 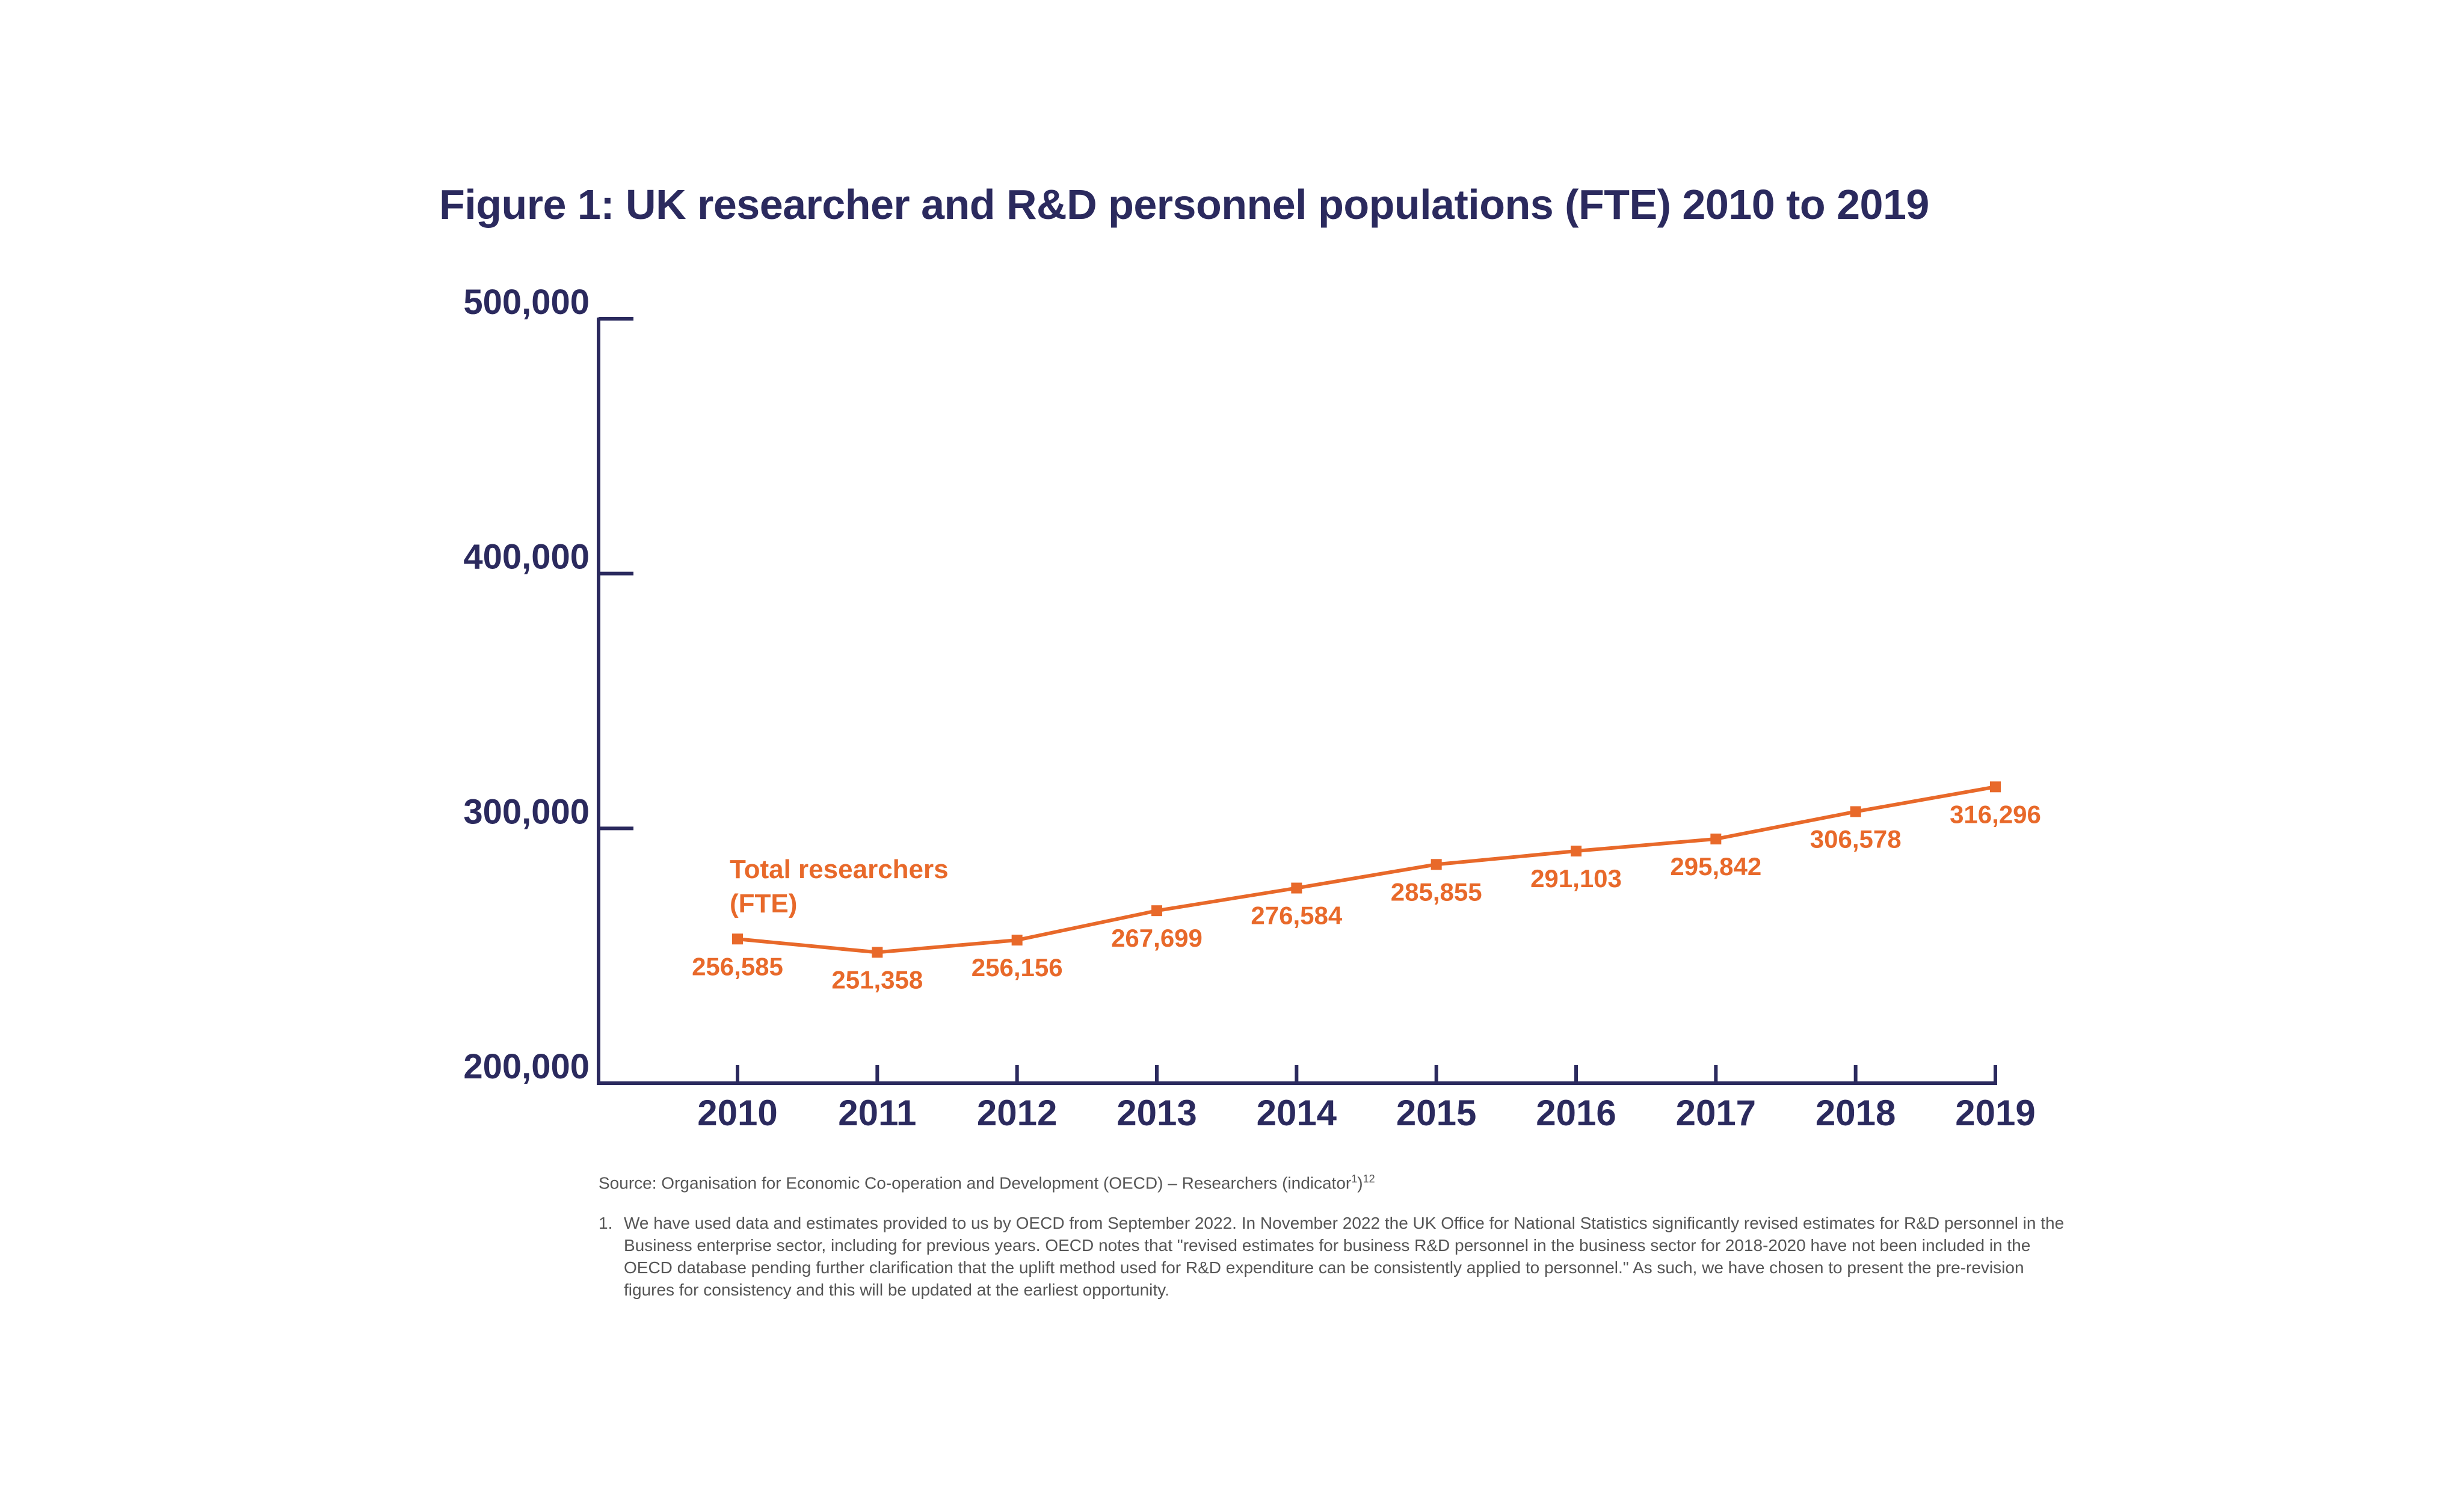 What do you see at coordinates (763, 903) in the screenshot?
I see `series-label: (FTE)` at bounding box center [763, 903].